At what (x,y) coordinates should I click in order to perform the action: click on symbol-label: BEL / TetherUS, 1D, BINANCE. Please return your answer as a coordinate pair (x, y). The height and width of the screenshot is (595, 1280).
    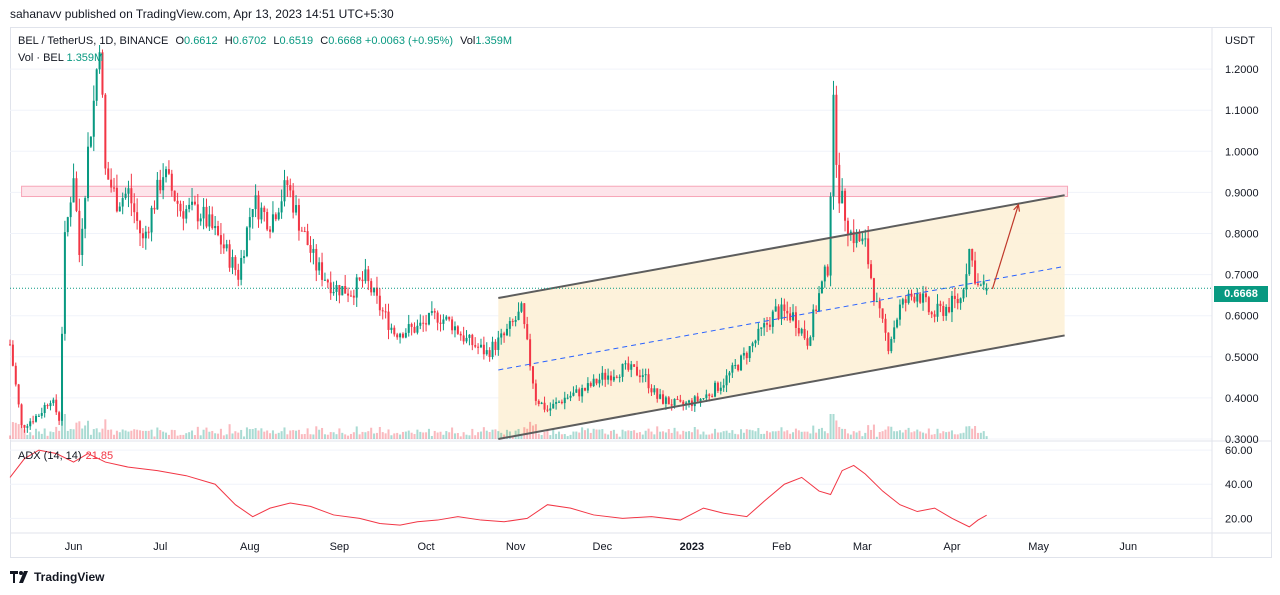
    Looking at the image, I should click on (93, 41).